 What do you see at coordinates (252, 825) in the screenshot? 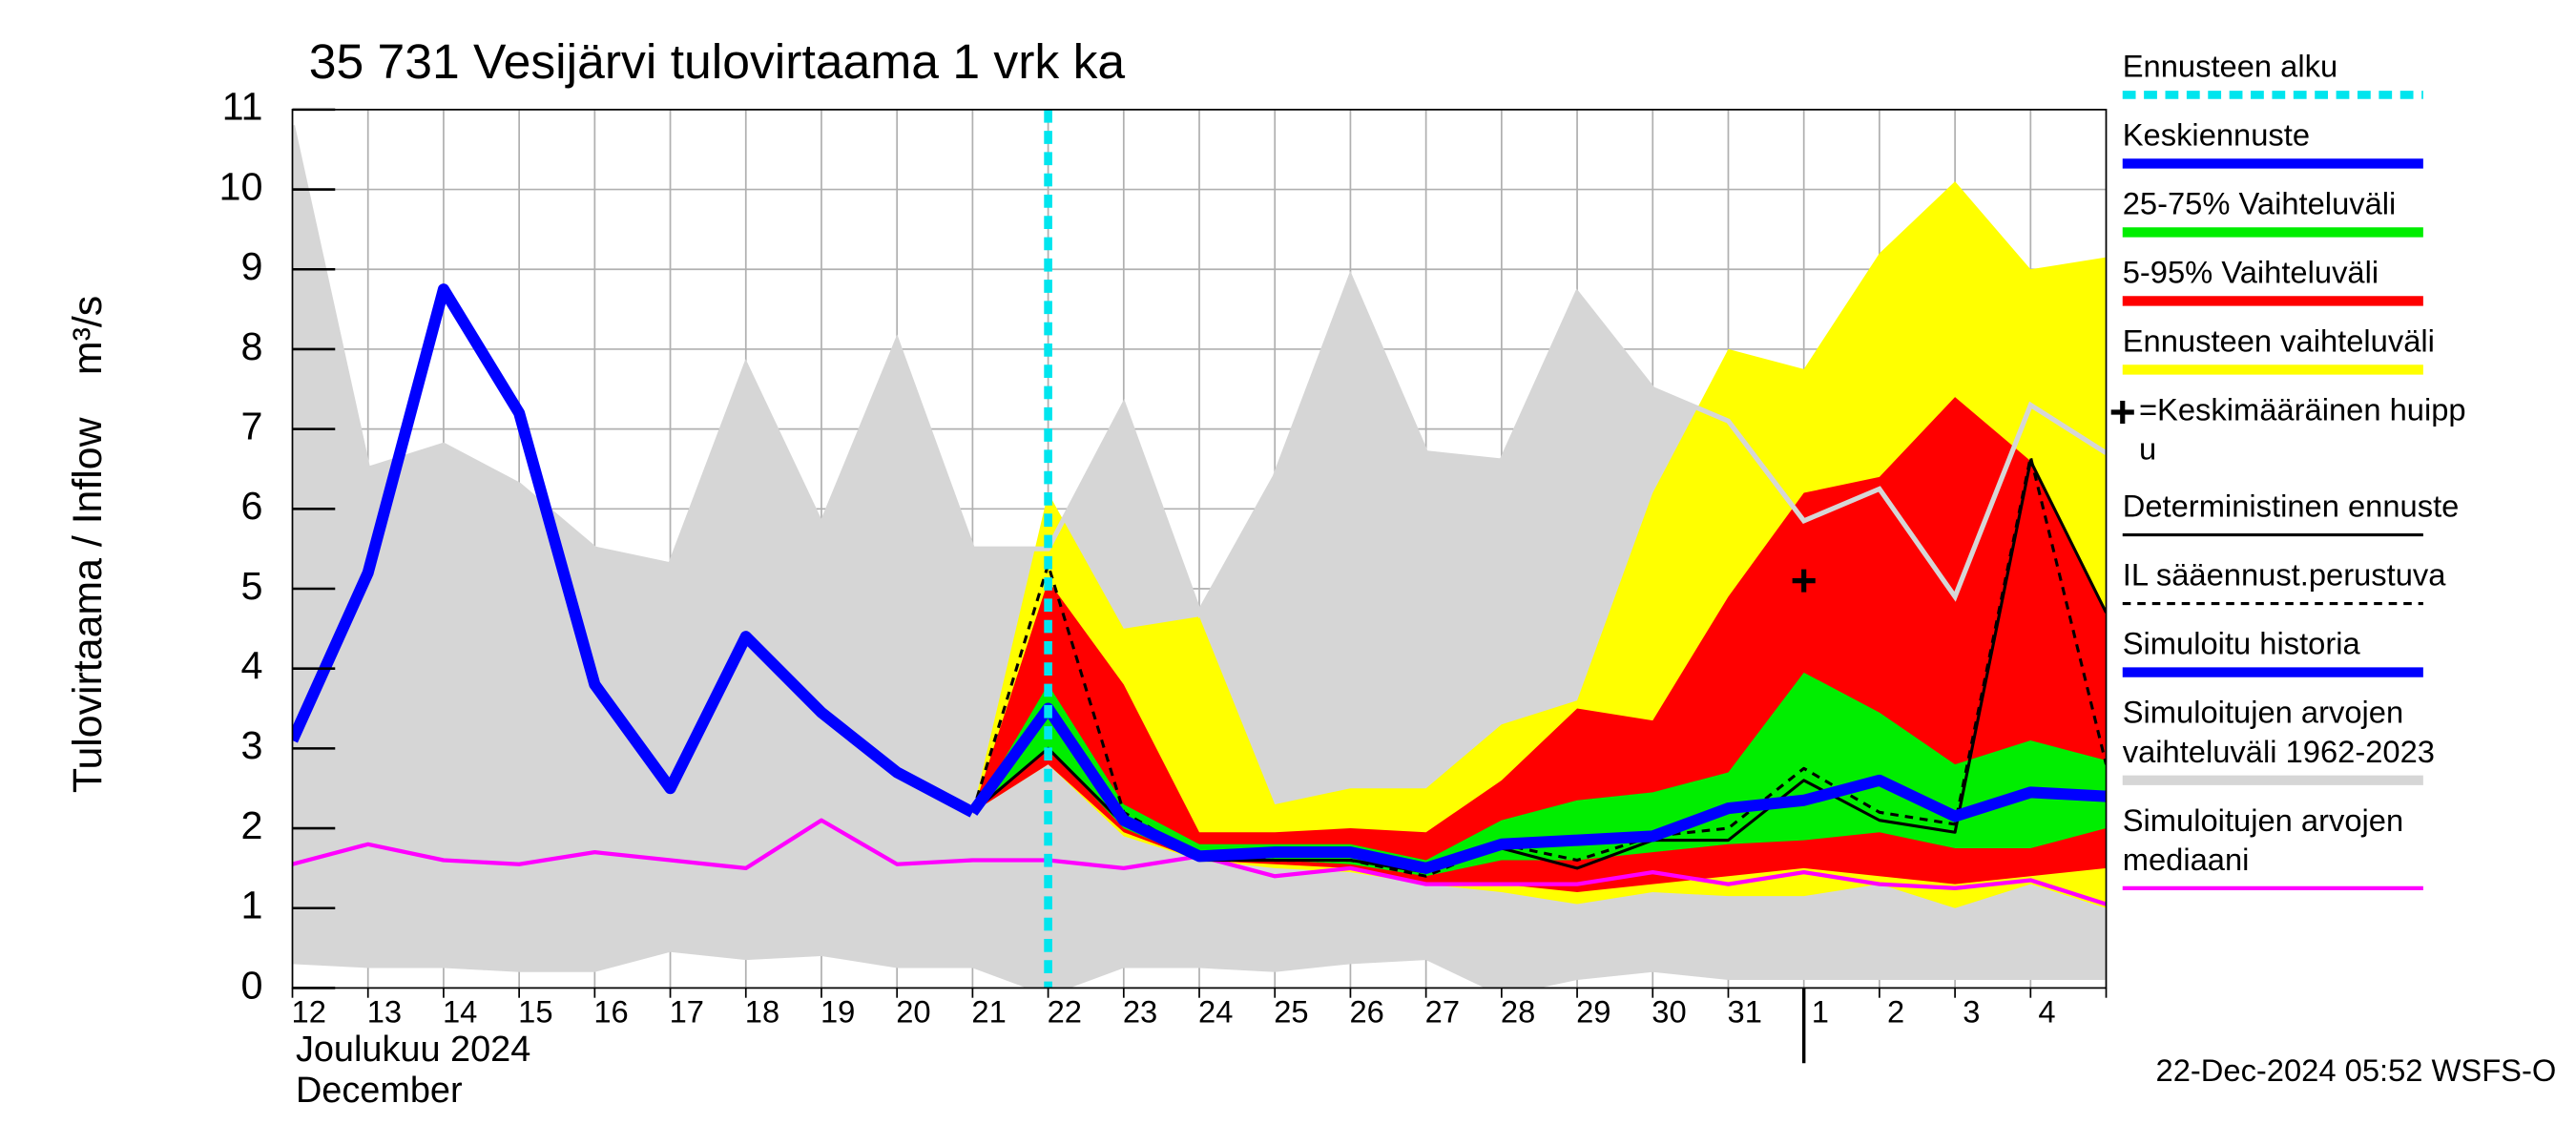
I see `y-tick-label: 2` at bounding box center [252, 825].